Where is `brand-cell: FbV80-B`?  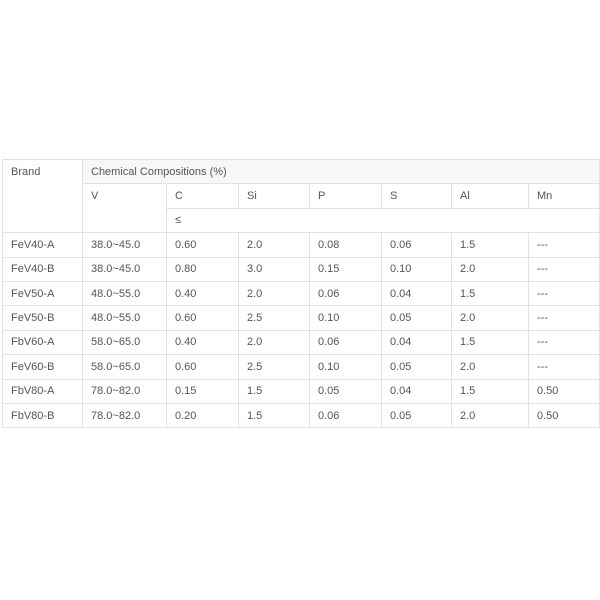
brand-cell: FbV80-B is located at coordinates (42, 415).